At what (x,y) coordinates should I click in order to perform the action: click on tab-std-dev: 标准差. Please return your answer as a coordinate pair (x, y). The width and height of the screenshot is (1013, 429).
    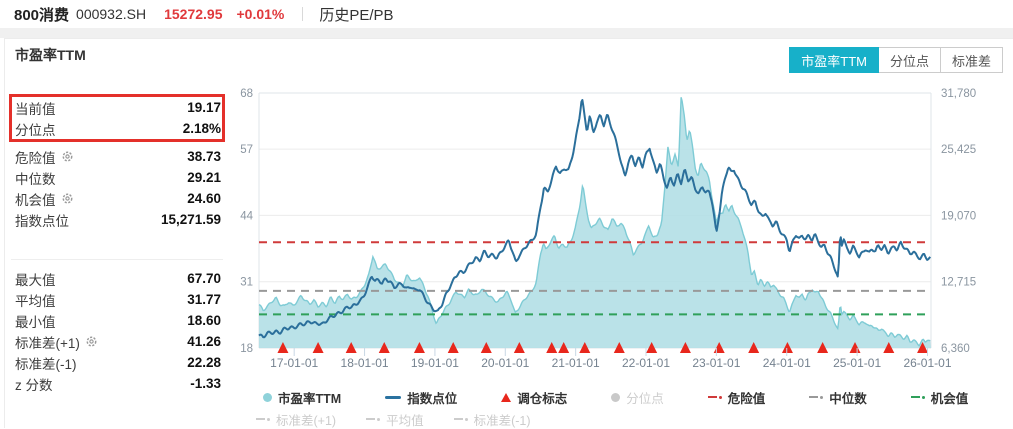
    Looking at the image, I should click on (971, 60).